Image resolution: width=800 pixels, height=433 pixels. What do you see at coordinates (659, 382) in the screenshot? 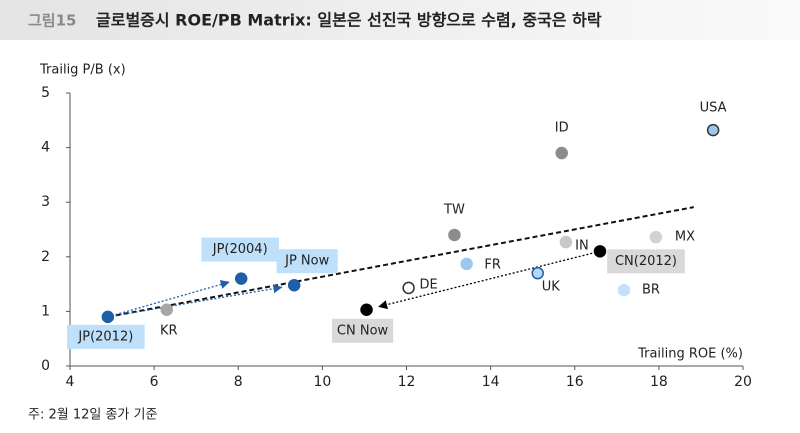
I see `x-tick-label: 18` at bounding box center [659, 382].